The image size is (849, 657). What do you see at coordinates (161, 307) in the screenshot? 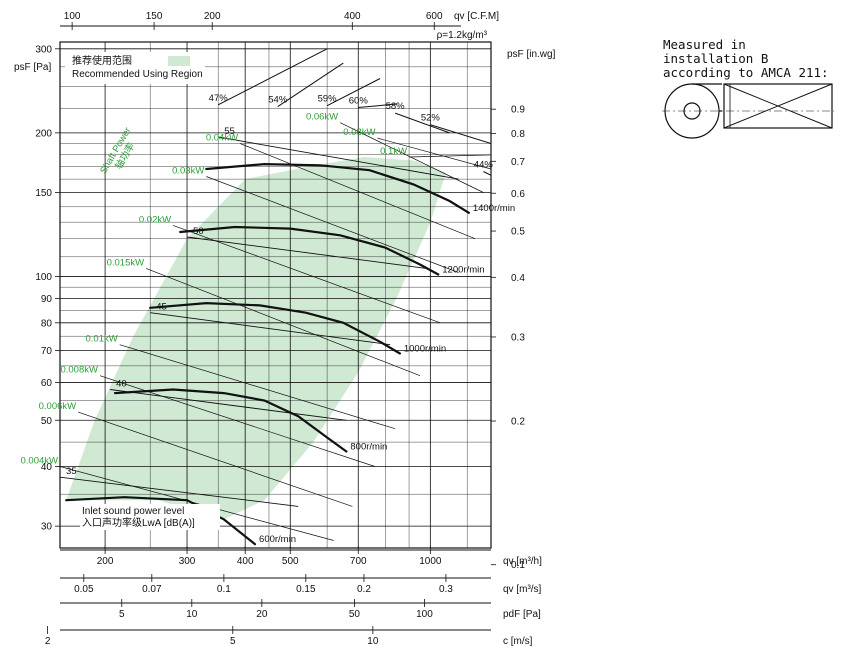
I see `sound-label: 45` at bounding box center [161, 307].